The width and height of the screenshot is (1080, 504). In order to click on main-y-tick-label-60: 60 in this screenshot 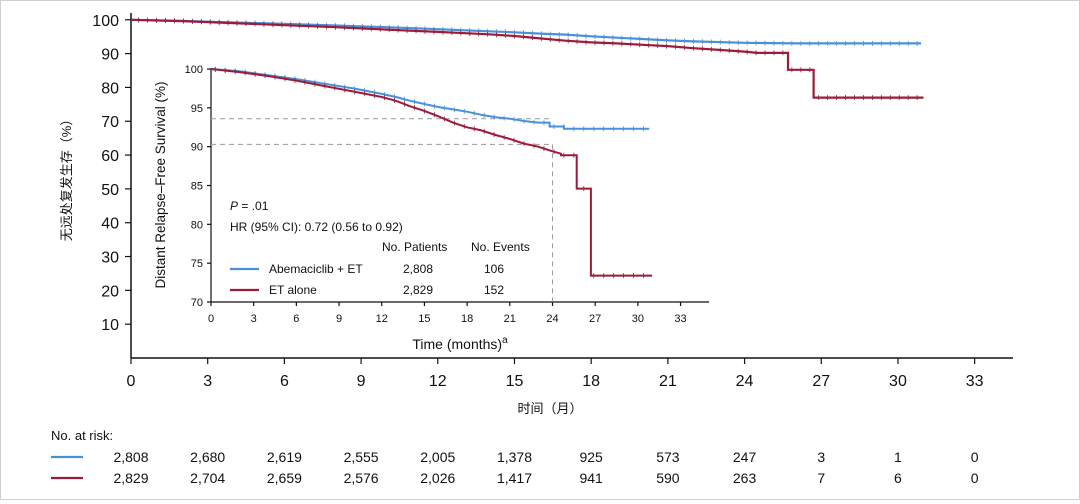, I will do `click(110, 156)`.